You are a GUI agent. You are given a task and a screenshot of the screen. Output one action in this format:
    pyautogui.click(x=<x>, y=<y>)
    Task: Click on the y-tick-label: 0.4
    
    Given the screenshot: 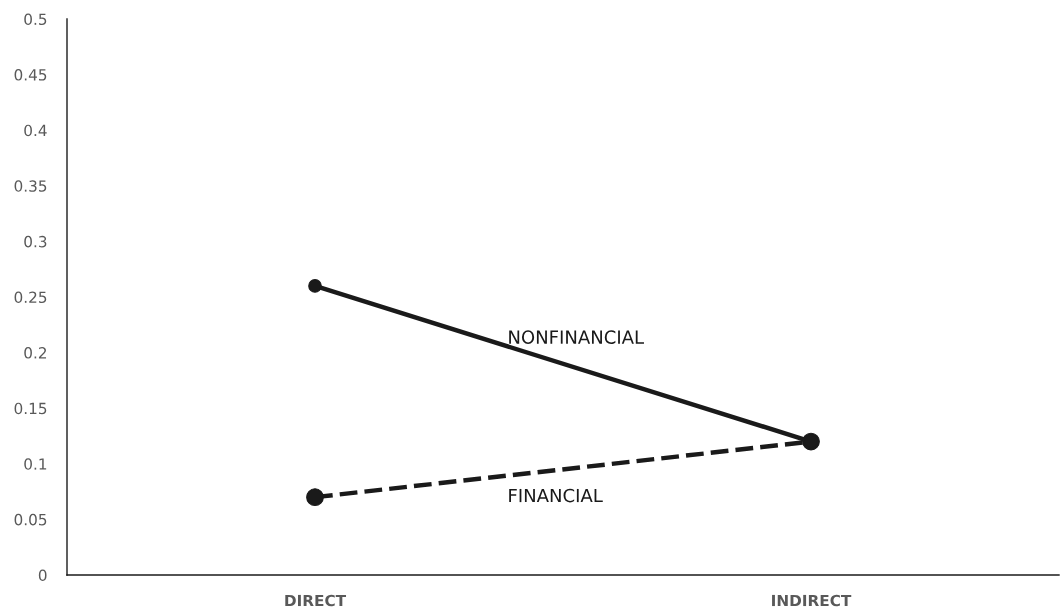 What is the action you would take?
    pyautogui.click(x=35, y=130)
    